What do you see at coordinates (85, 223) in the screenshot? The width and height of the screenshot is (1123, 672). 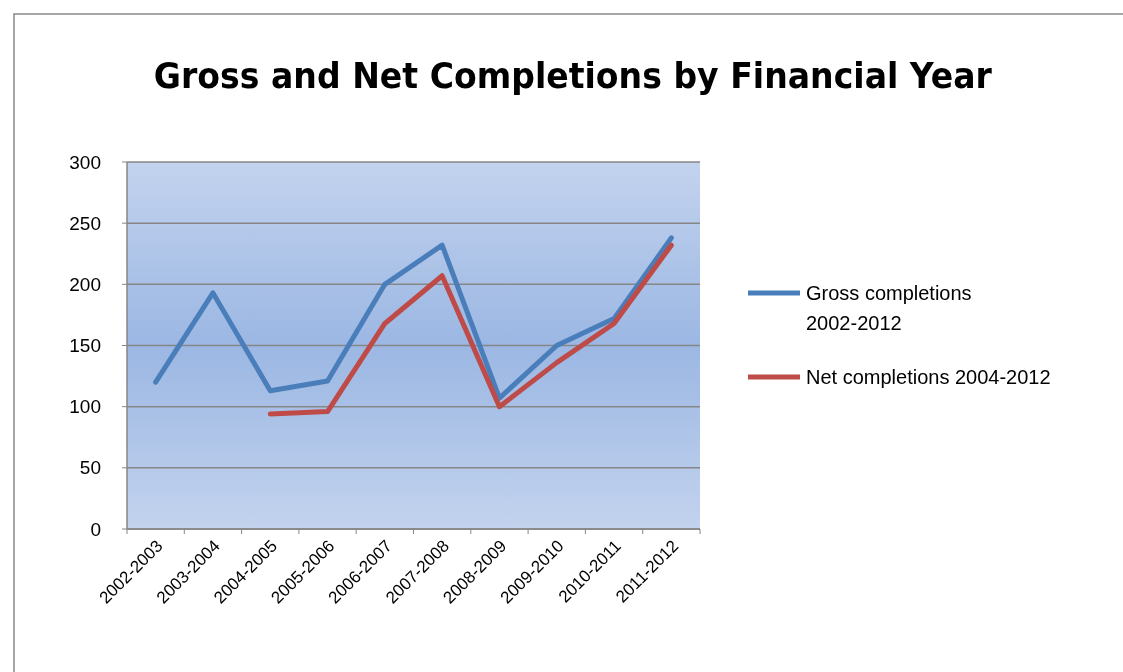 I see `y-tick-label: 250` at bounding box center [85, 223].